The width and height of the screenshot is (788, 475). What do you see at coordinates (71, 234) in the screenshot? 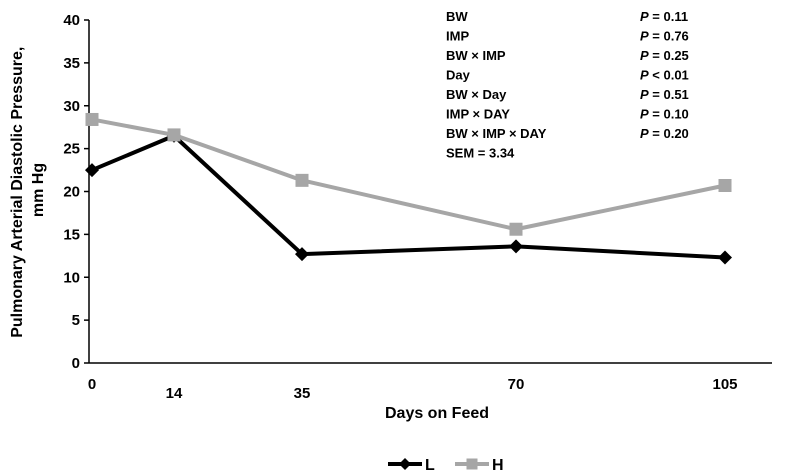
I see `y-tick-label: 15` at bounding box center [71, 234].